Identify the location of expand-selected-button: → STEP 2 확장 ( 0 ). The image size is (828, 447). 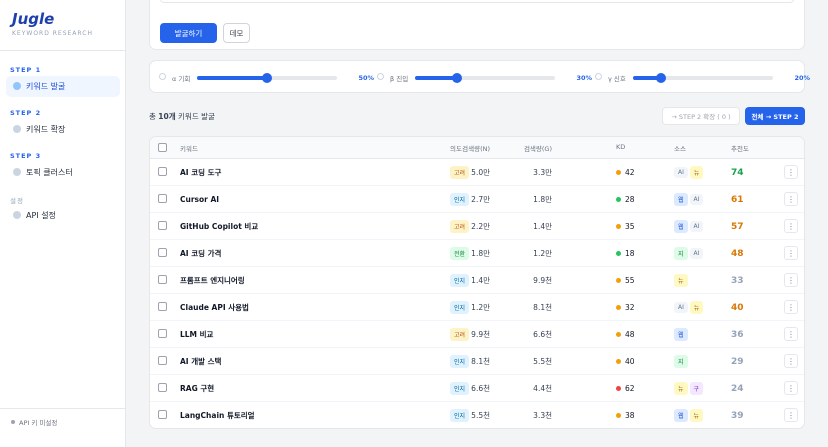
(701, 116).